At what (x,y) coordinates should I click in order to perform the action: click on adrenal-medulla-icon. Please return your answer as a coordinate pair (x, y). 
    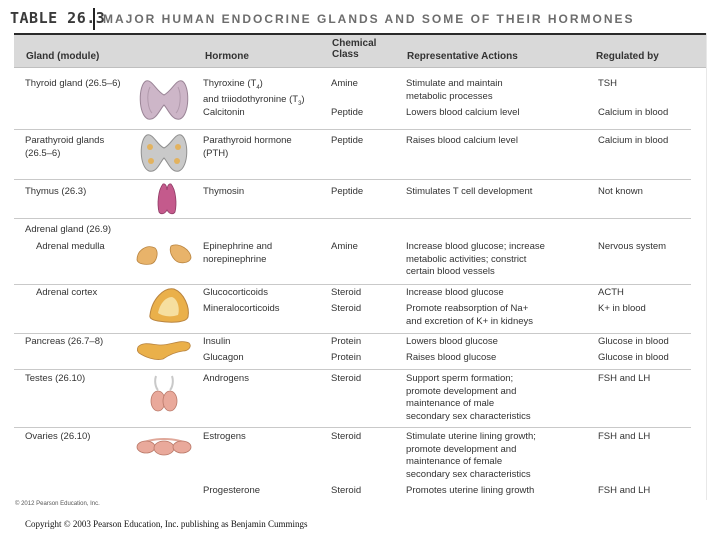
    Looking at the image, I should click on (164, 254).